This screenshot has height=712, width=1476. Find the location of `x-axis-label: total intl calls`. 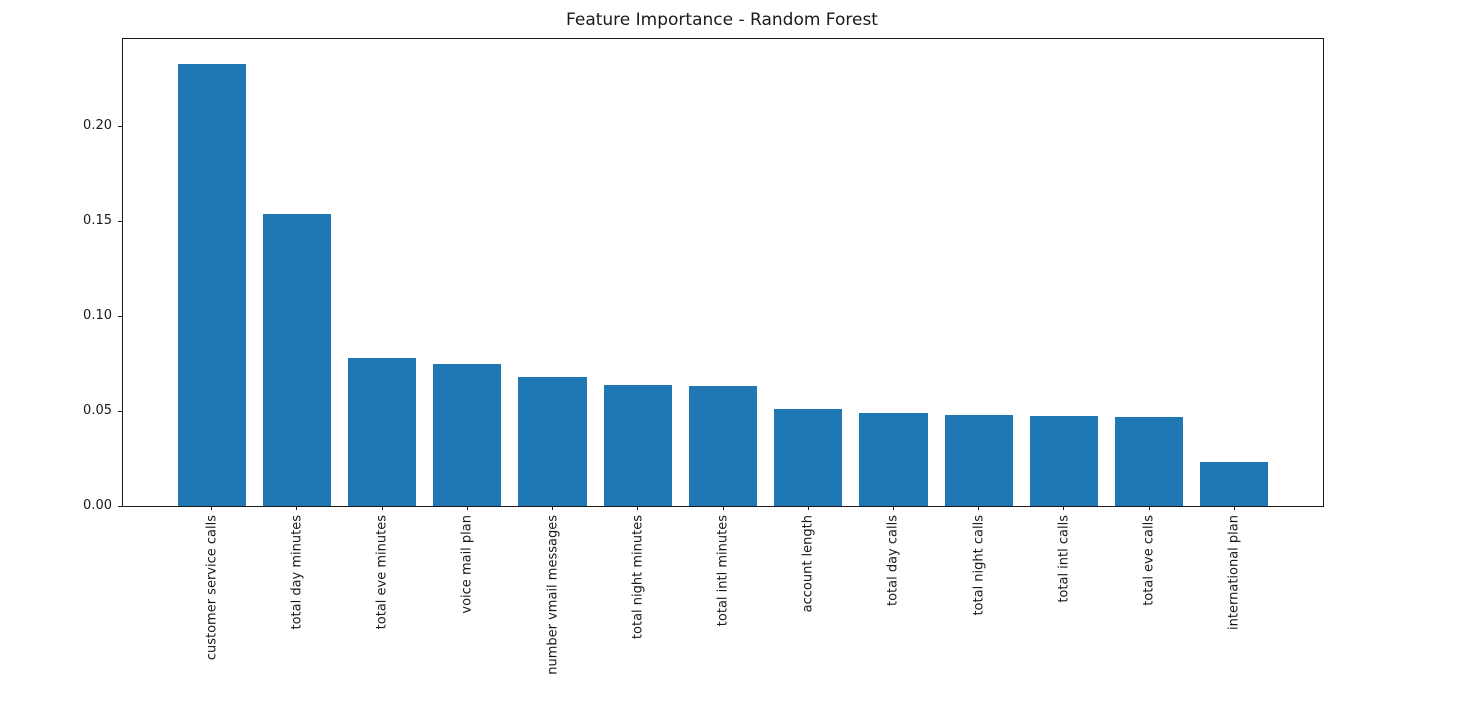

x-axis-label: total intl calls is located at coordinates (1064, 559).